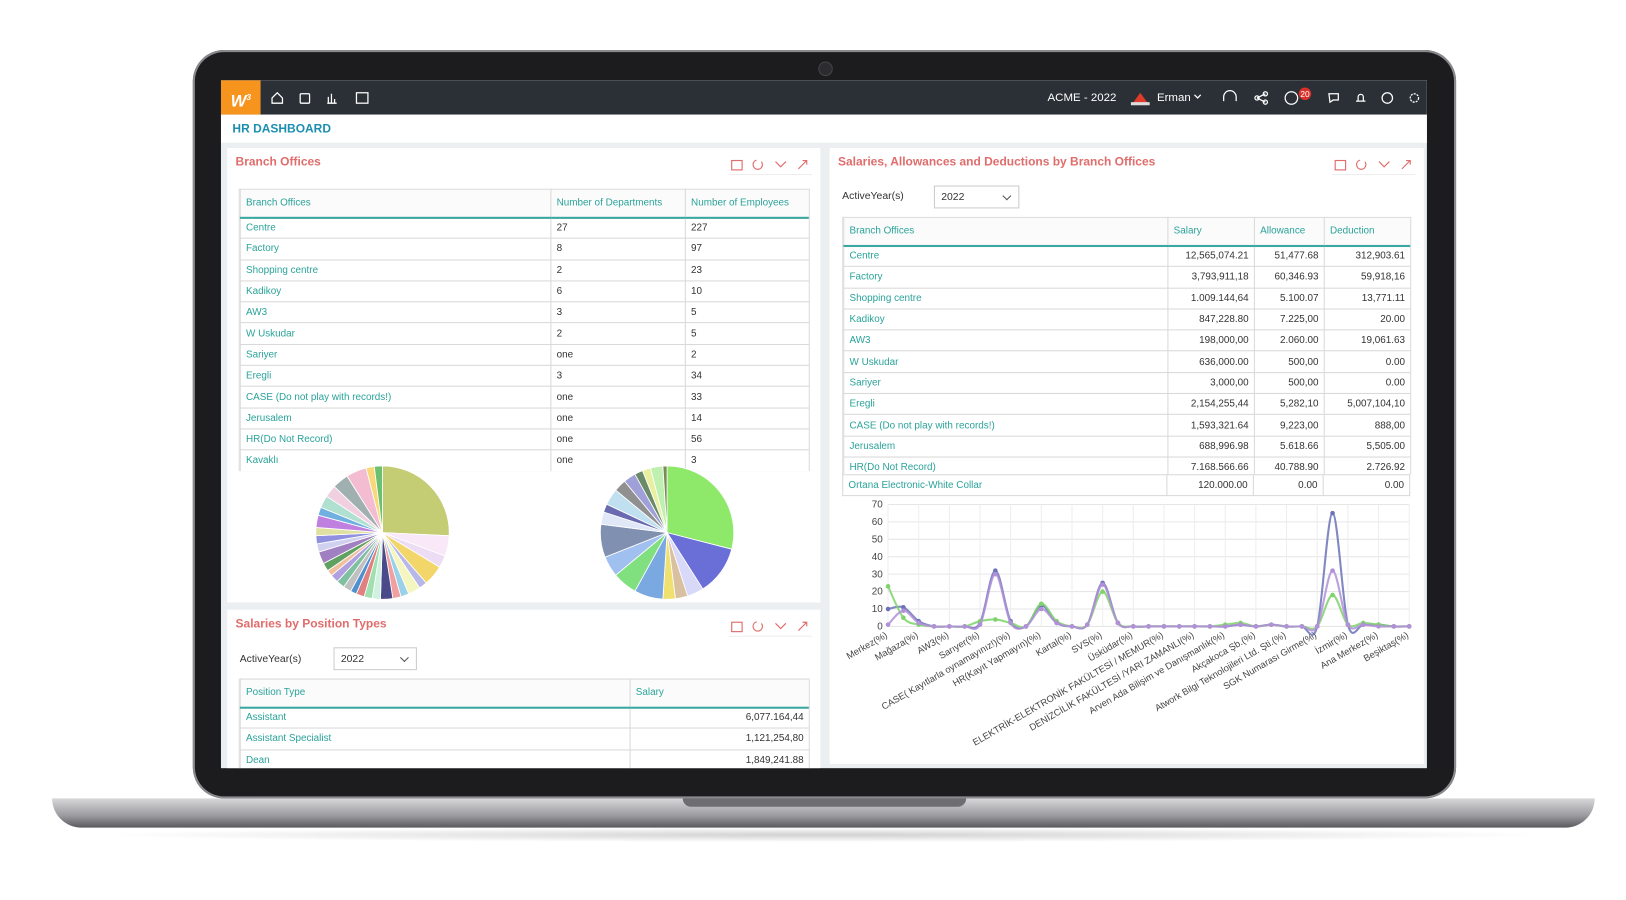  I want to click on cell: 5.100.07, so click(1289, 298).